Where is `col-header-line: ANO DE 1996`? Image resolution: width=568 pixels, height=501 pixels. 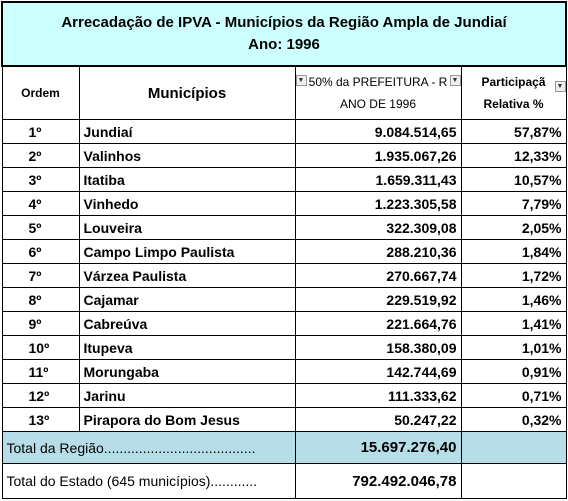 col-header-line: ANO DE 1996 is located at coordinates (378, 104).